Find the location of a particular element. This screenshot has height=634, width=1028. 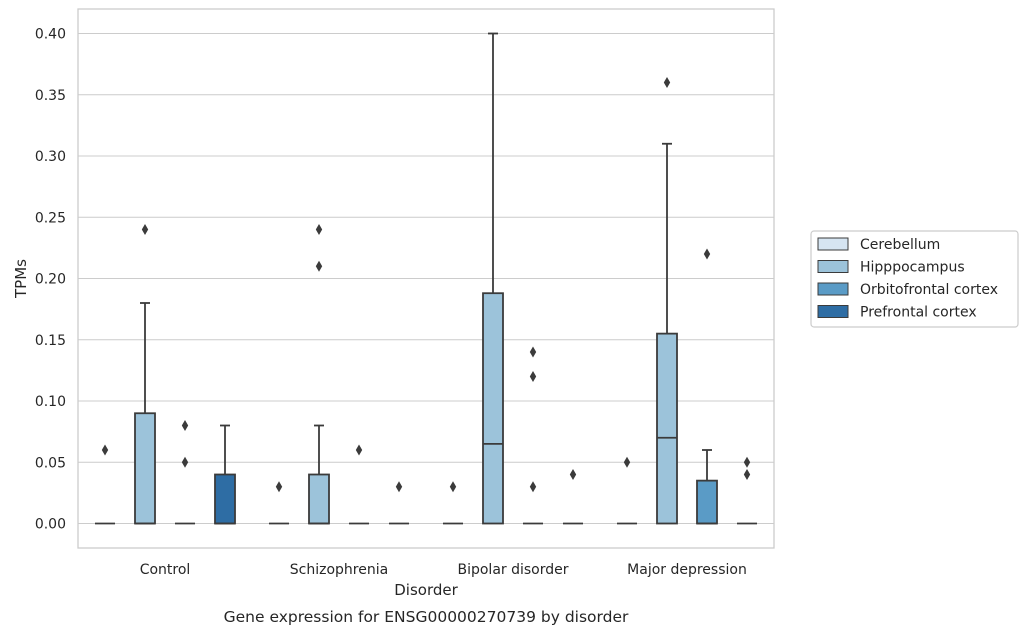

x-axis-label: Disorder is located at coordinates (426, 590).